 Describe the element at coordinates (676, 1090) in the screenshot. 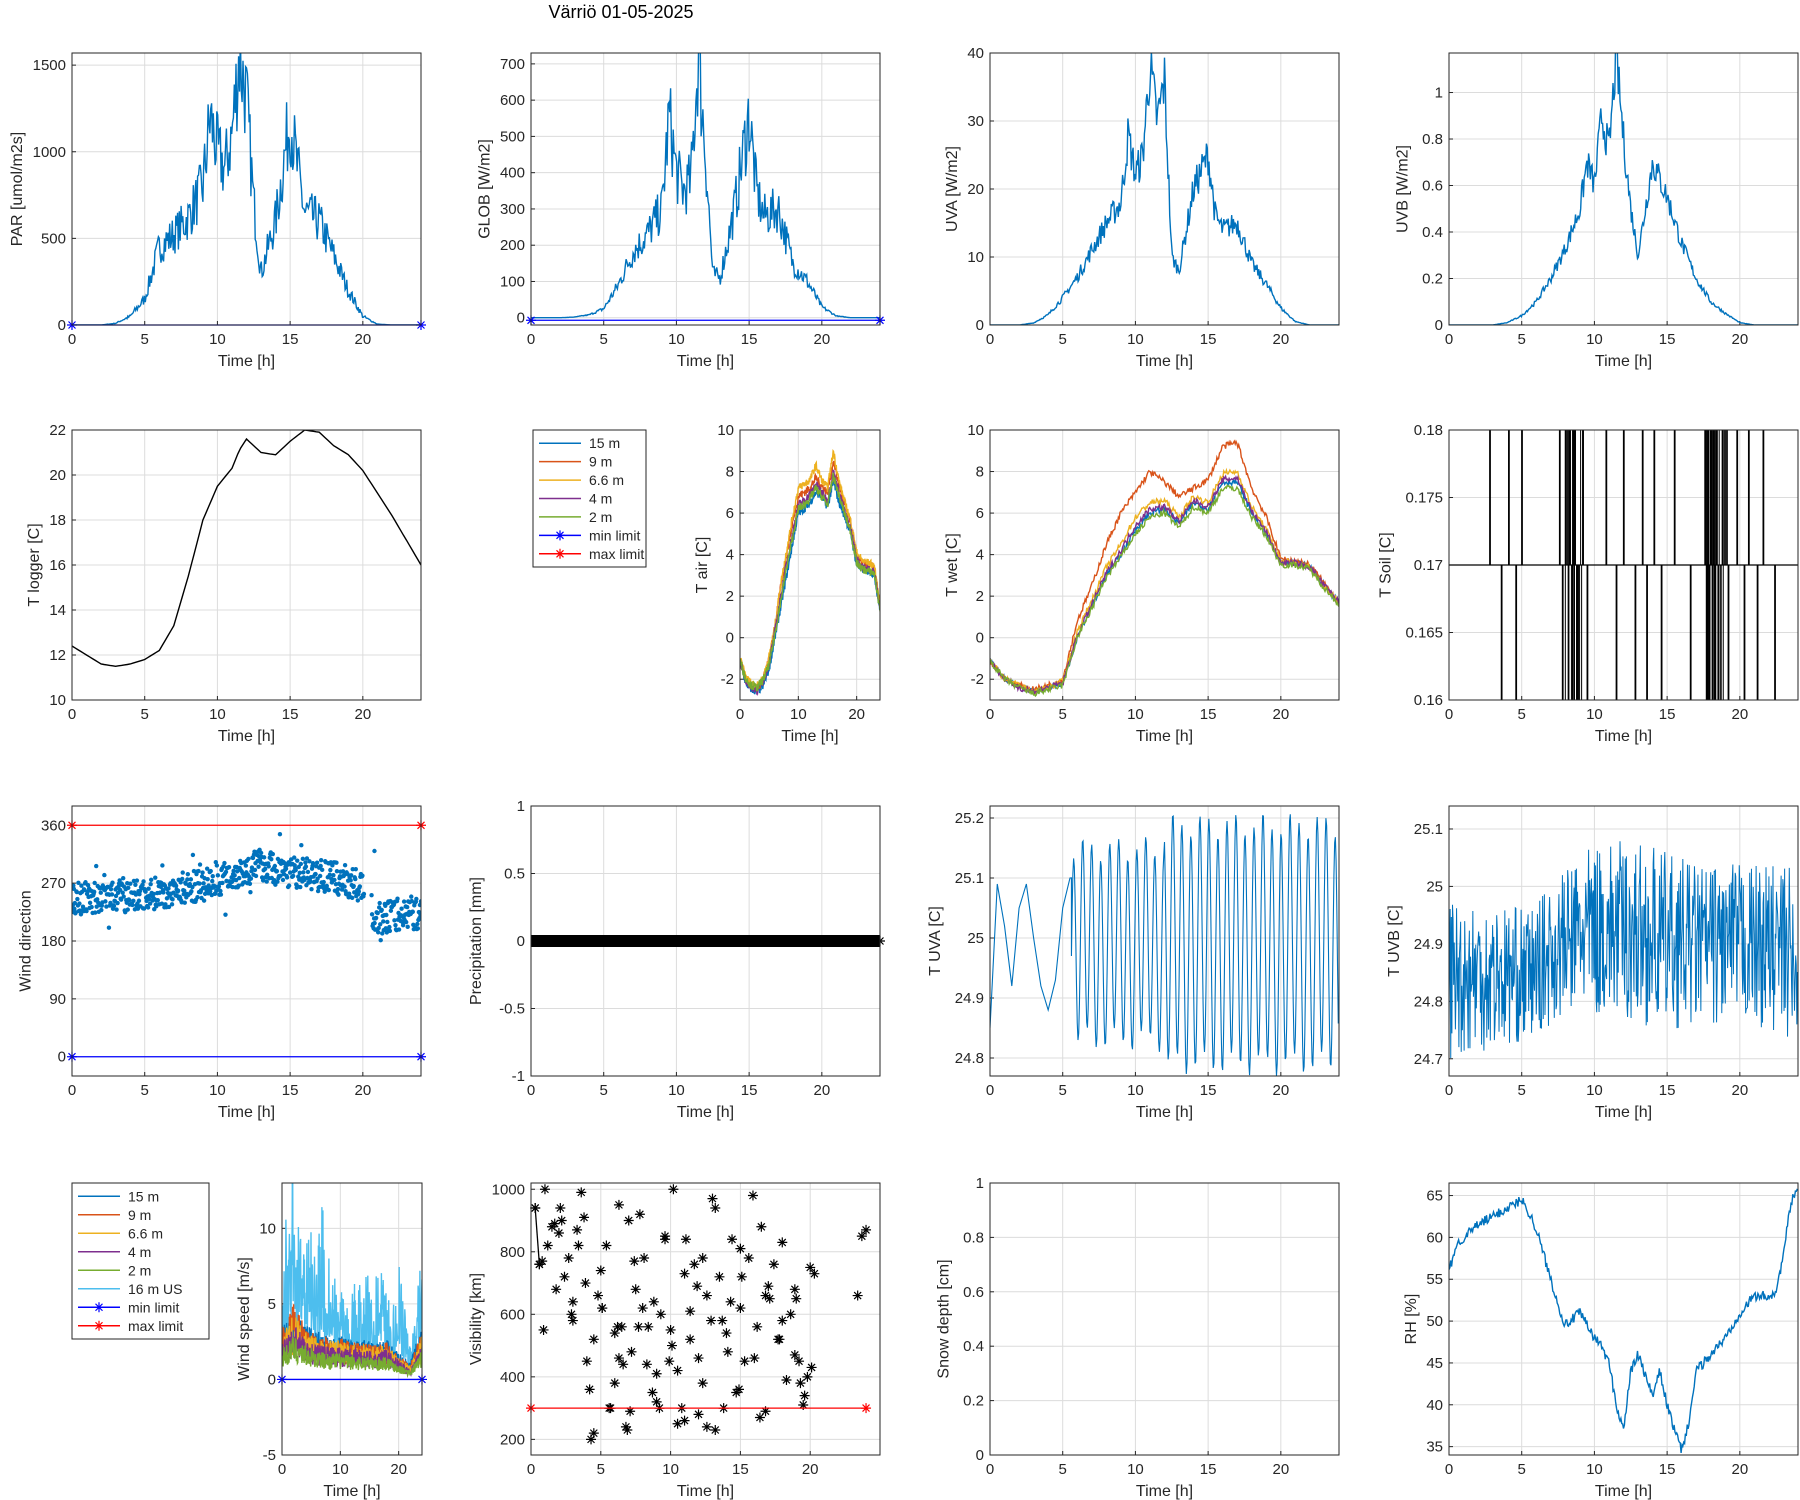

I see `x-tick-label: 10` at that location.